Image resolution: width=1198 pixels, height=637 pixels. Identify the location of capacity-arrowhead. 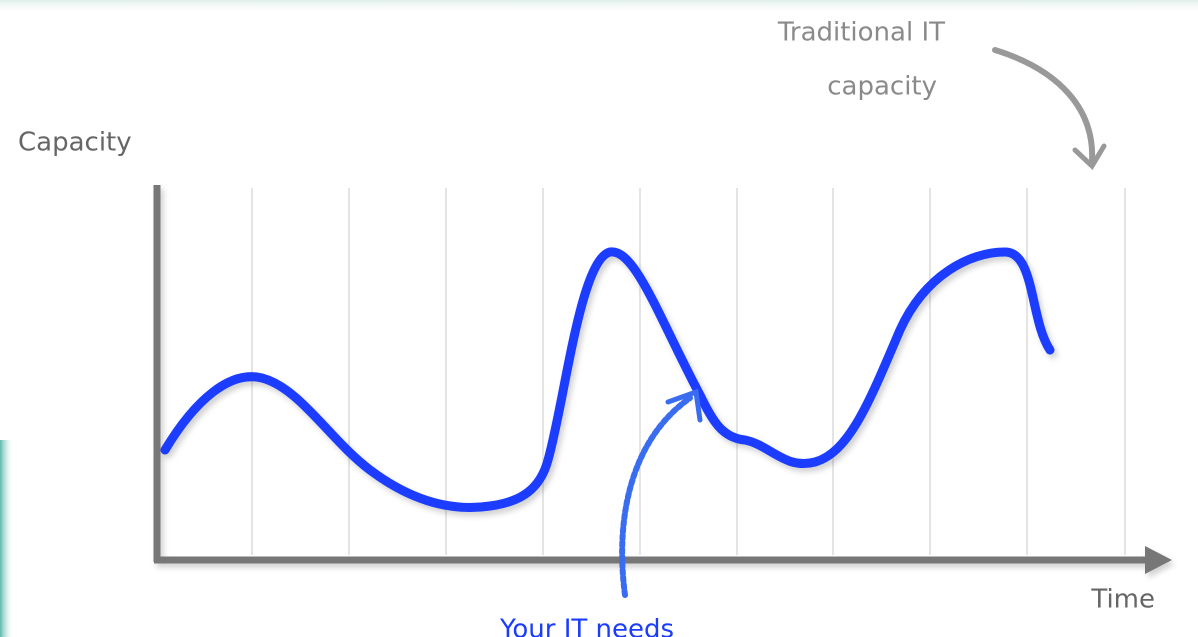
(1089, 156).